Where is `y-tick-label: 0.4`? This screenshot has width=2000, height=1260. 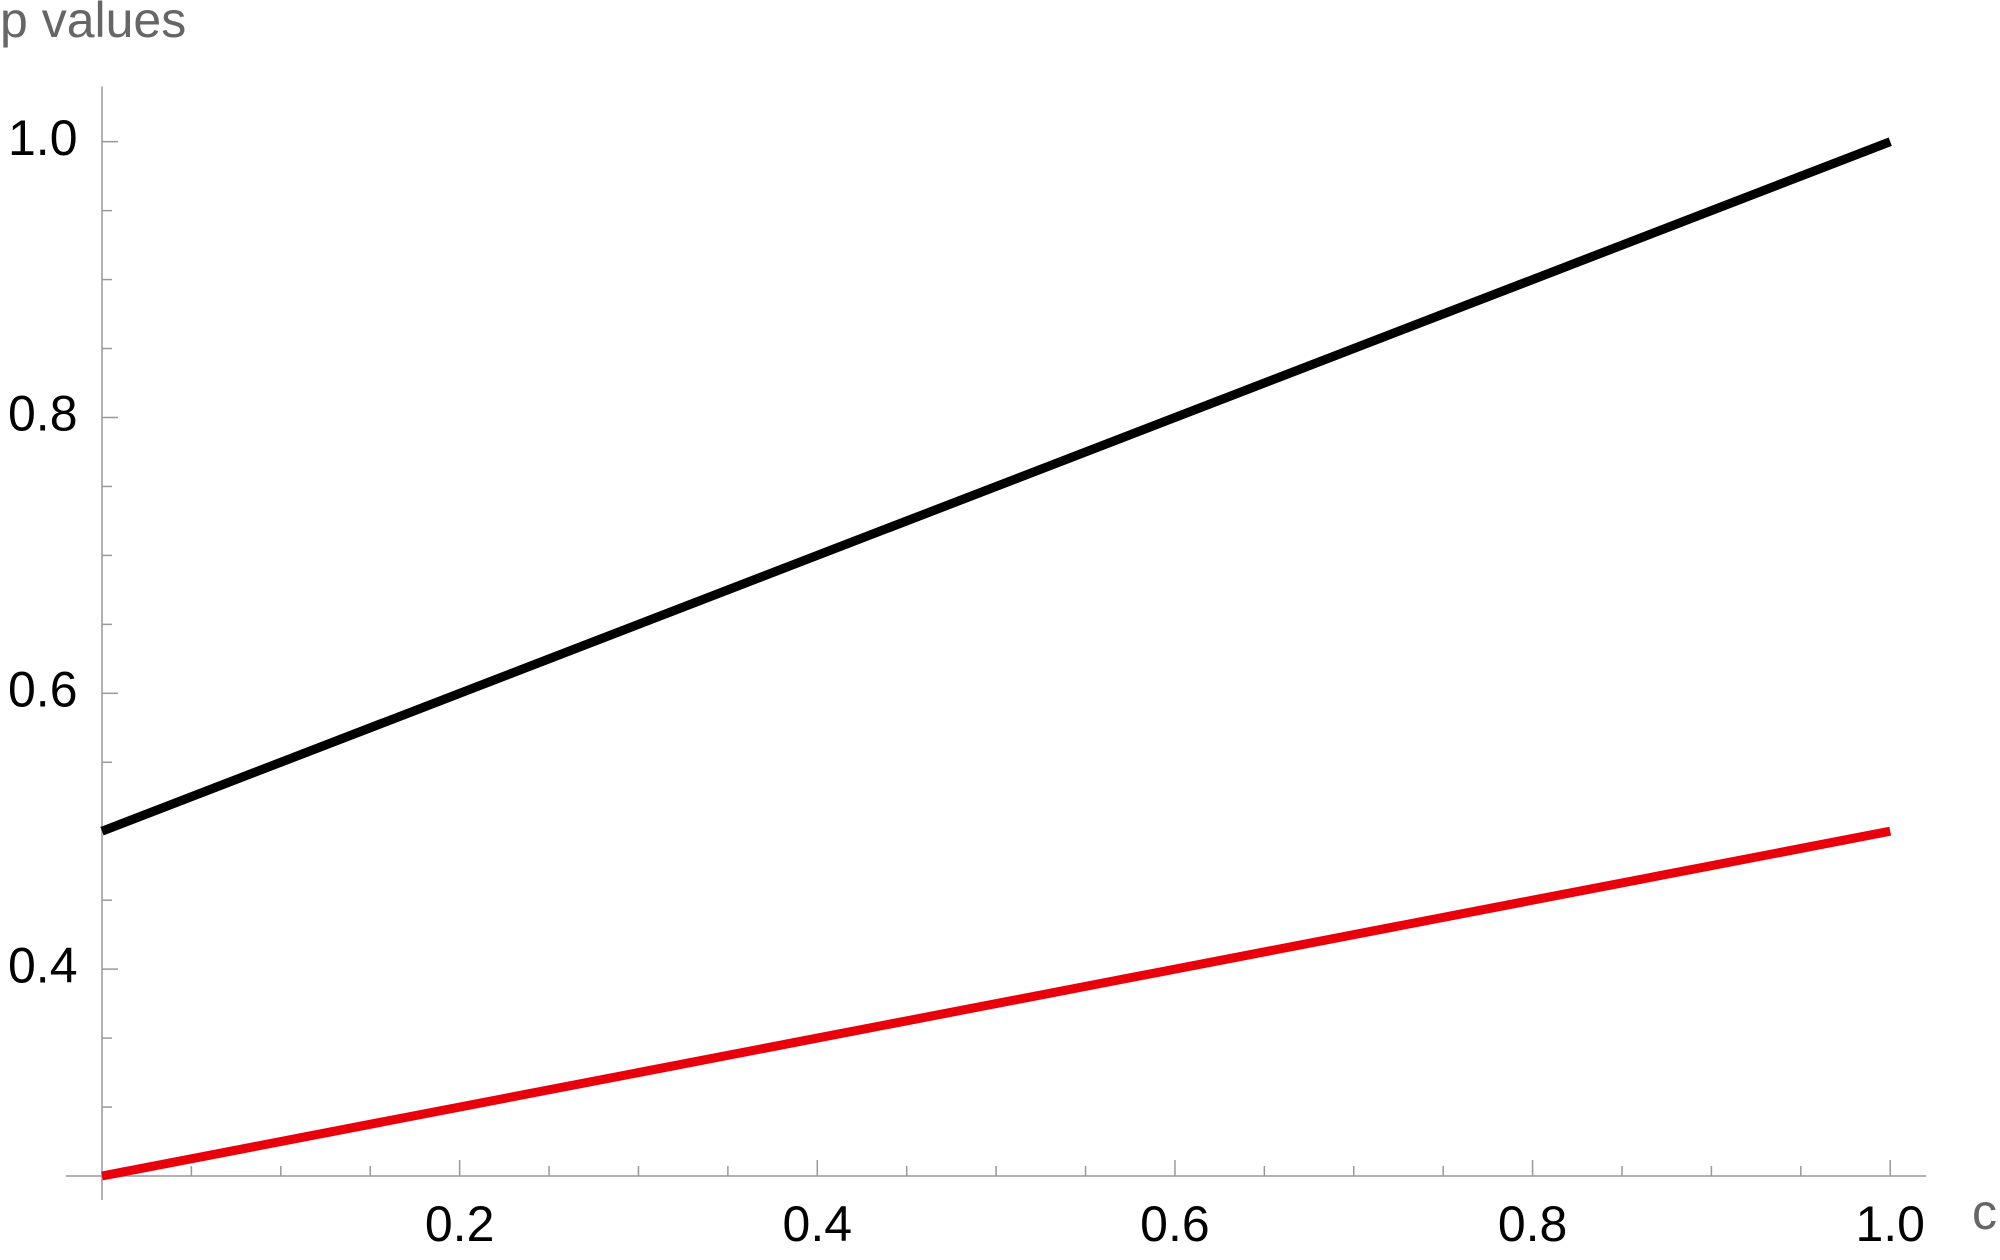
y-tick-label: 0.4 is located at coordinates (43, 965).